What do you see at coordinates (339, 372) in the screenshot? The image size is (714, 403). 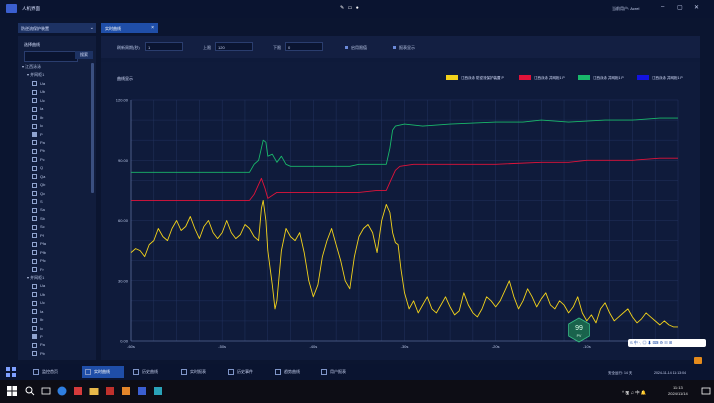 I see `nav-user-report: 用户报表` at bounding box center [339, 372].